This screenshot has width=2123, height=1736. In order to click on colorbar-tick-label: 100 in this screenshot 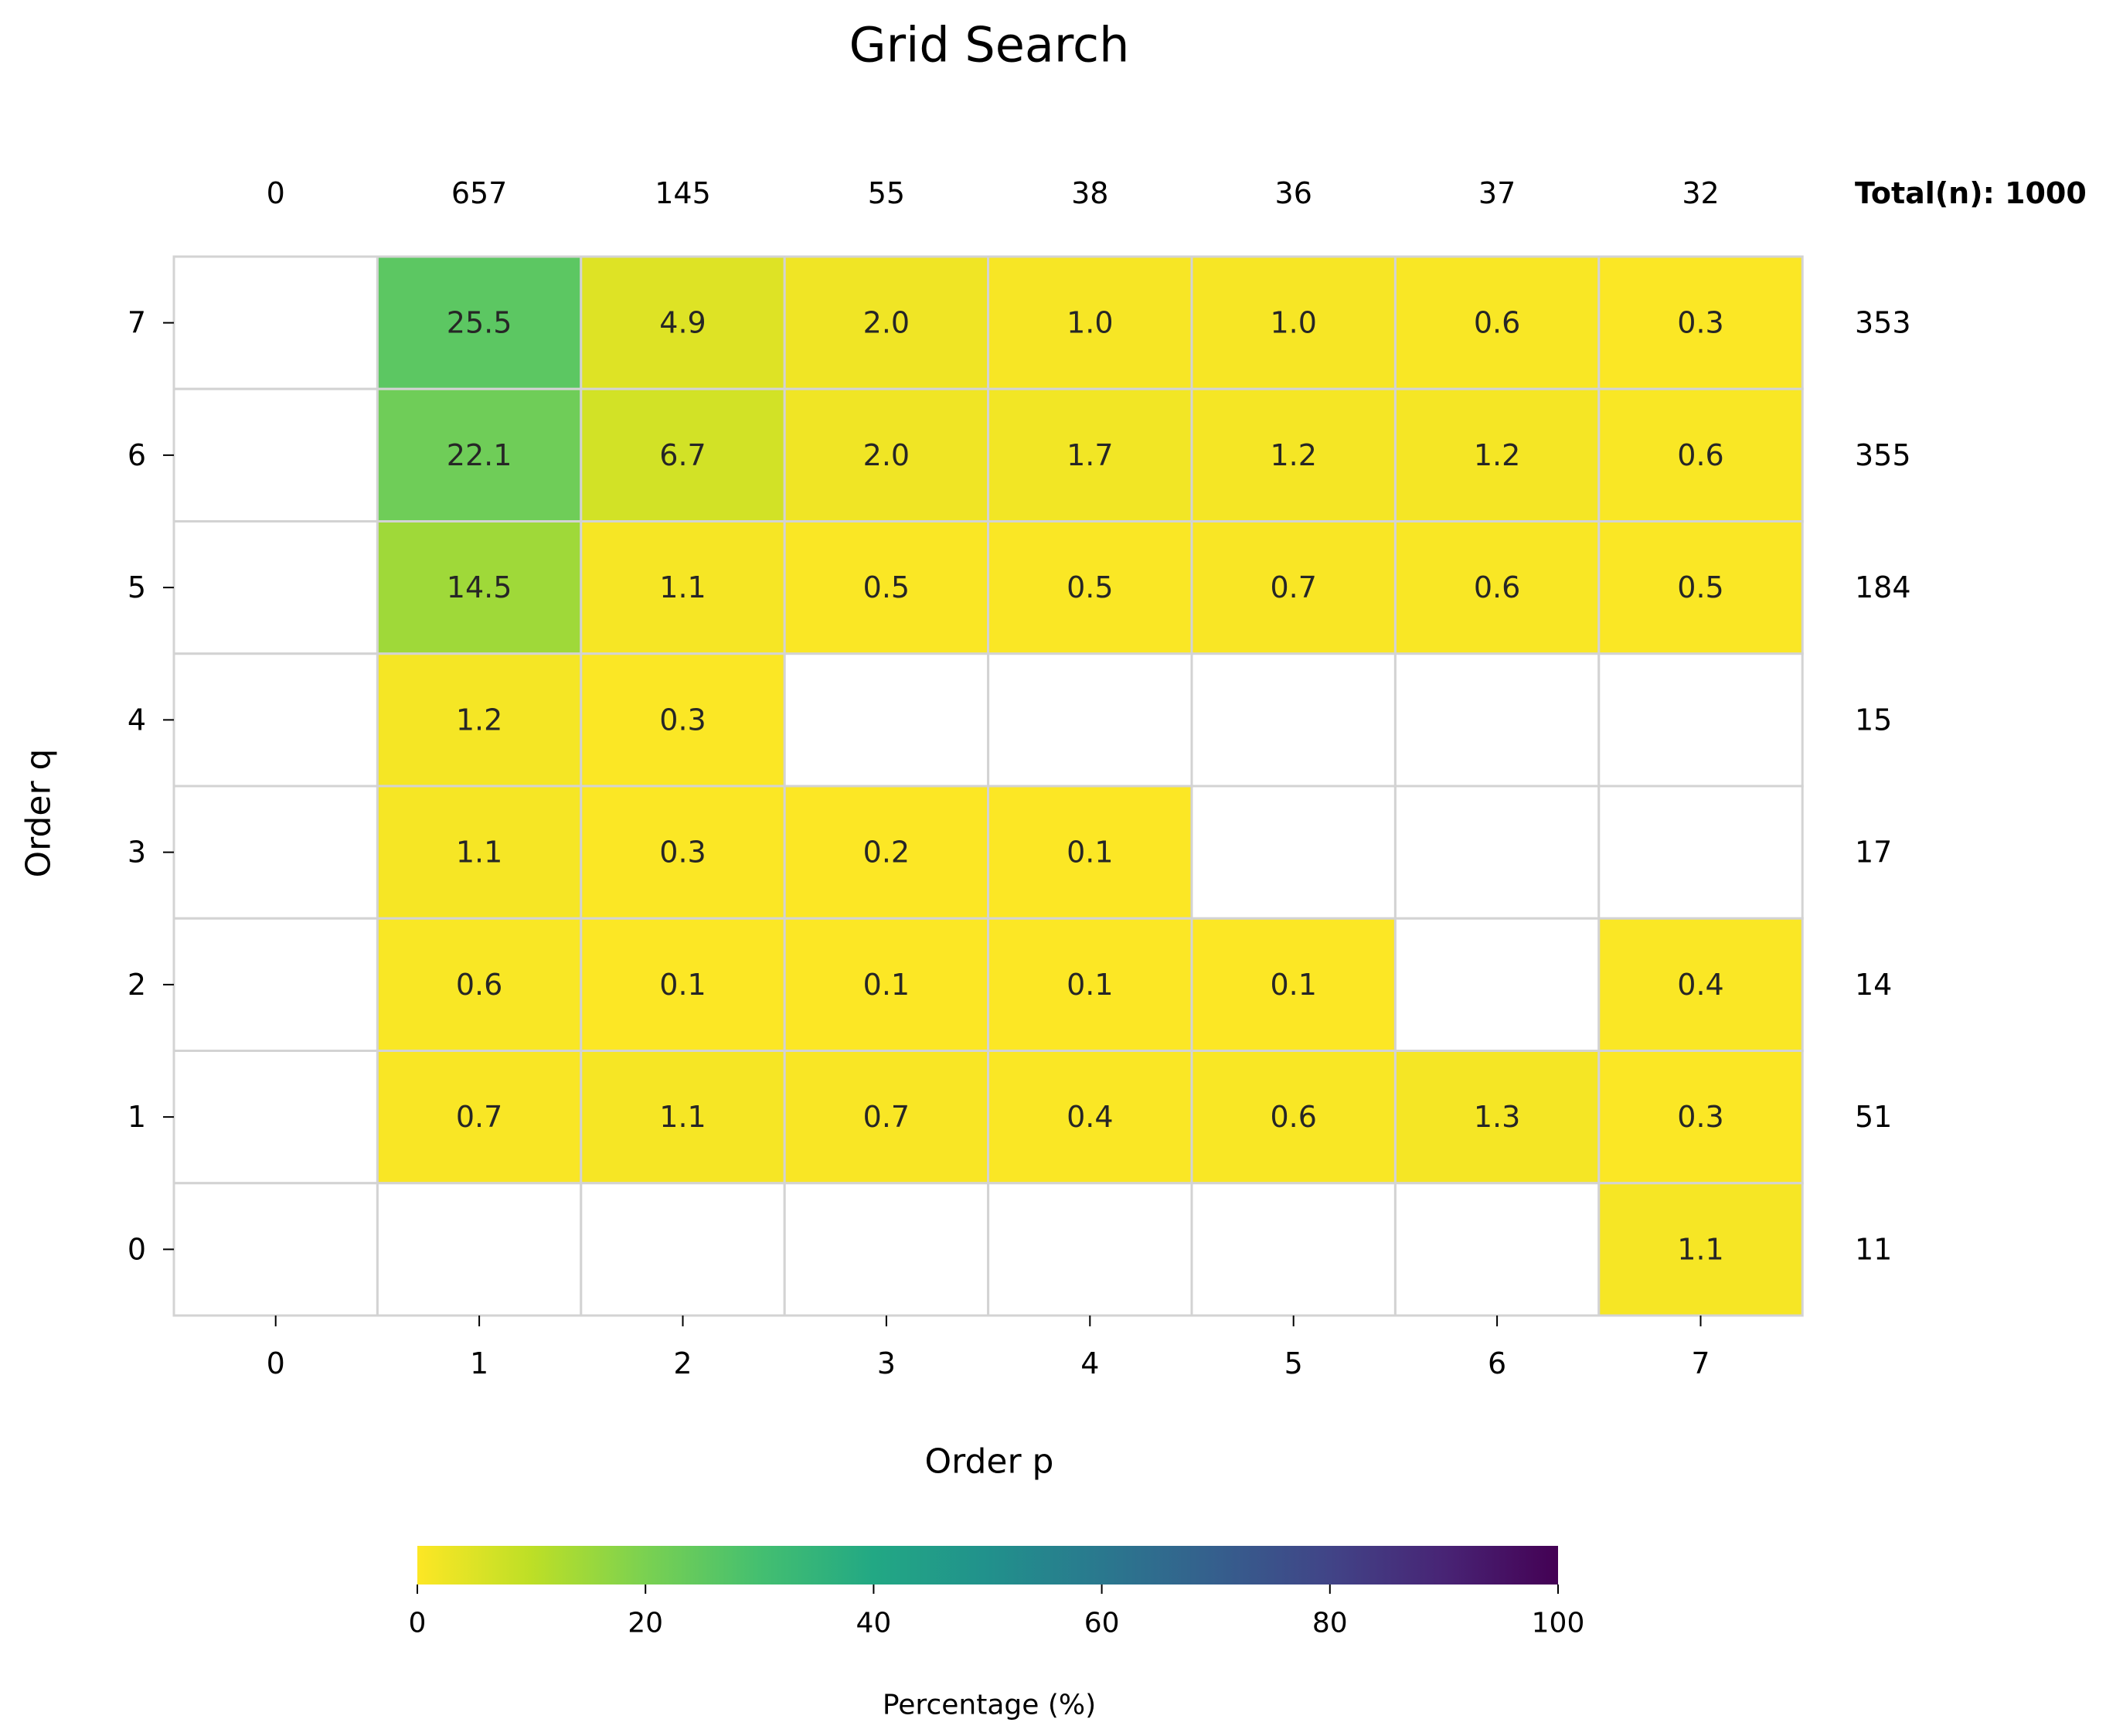, I will do `click(1558, 1624)`.